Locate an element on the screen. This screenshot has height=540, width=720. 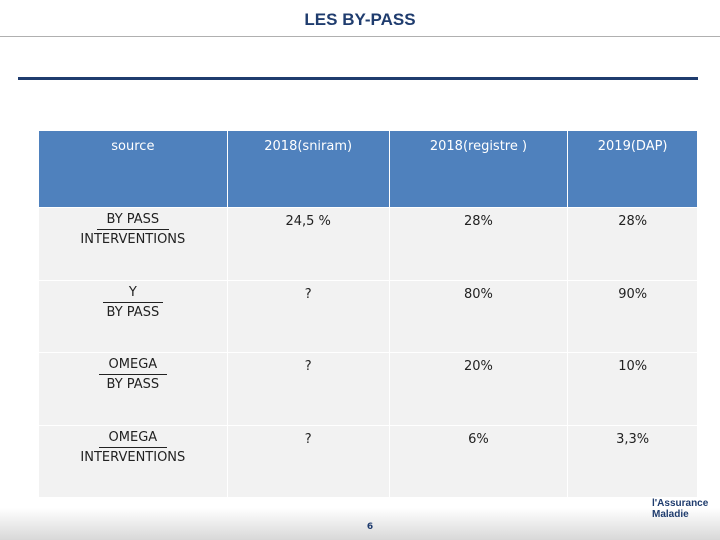
table-row: OMEGA BY PASS? 20% 10% is located at coordinates (368, 389).